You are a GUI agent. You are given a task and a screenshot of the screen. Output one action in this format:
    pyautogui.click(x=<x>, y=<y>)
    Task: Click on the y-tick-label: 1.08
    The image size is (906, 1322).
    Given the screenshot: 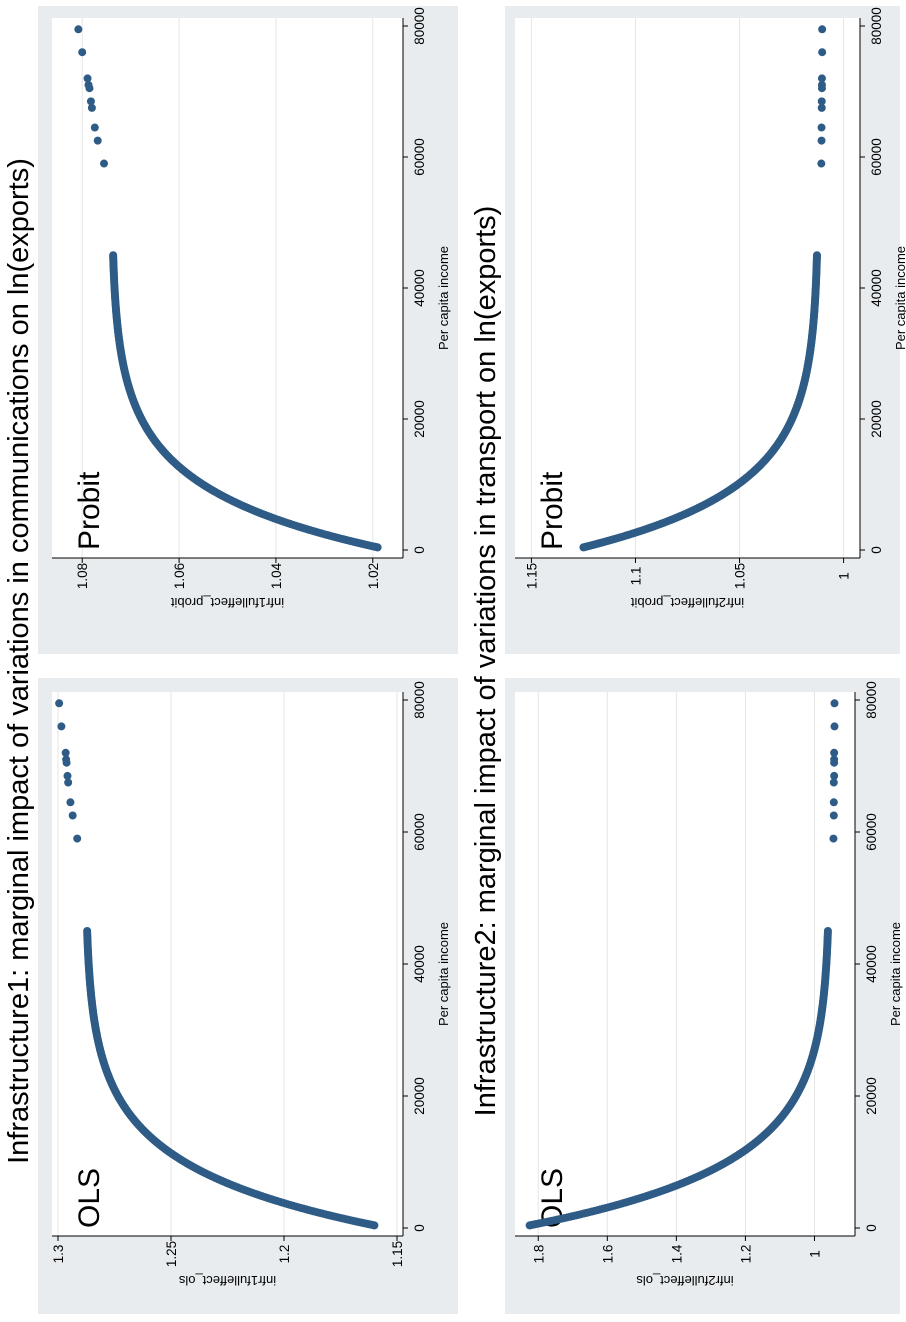 What is the action you would take?
    pyautogui.click(x=82, y=576)
    